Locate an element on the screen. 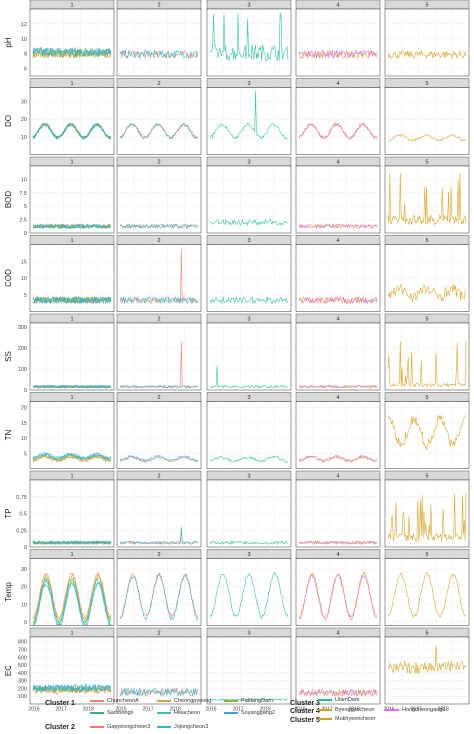 This screenshot has width=474, height=734. series-line-jojongcheon3-do is located at coordinates (159, 131).